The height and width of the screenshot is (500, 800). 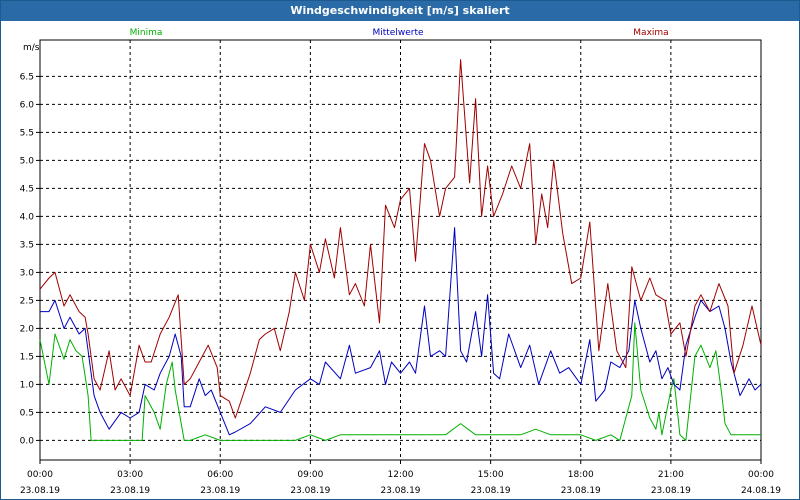 What do you see at coordinates (400, 11) in the screenshot?
I see `window-title: Windgeschwindigkeit [m/s] skaliert` at bounding box center [400, 11].